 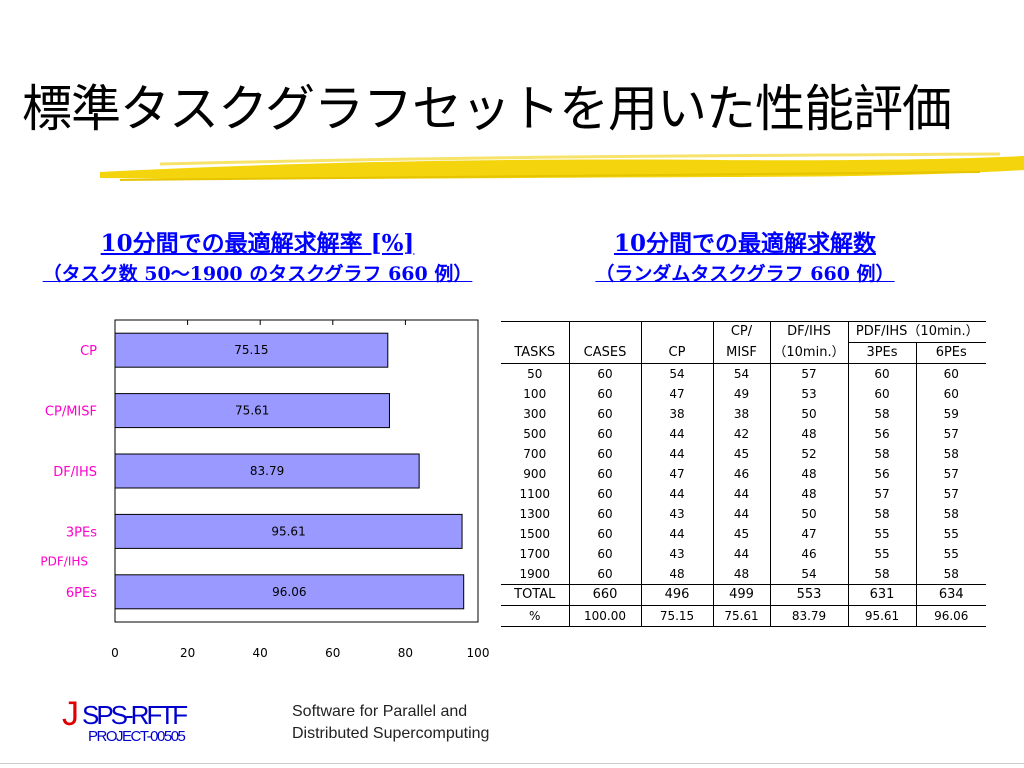 I want to click on table-row: 300 60 38 38 50 58 59, so click(x=743, y=414).